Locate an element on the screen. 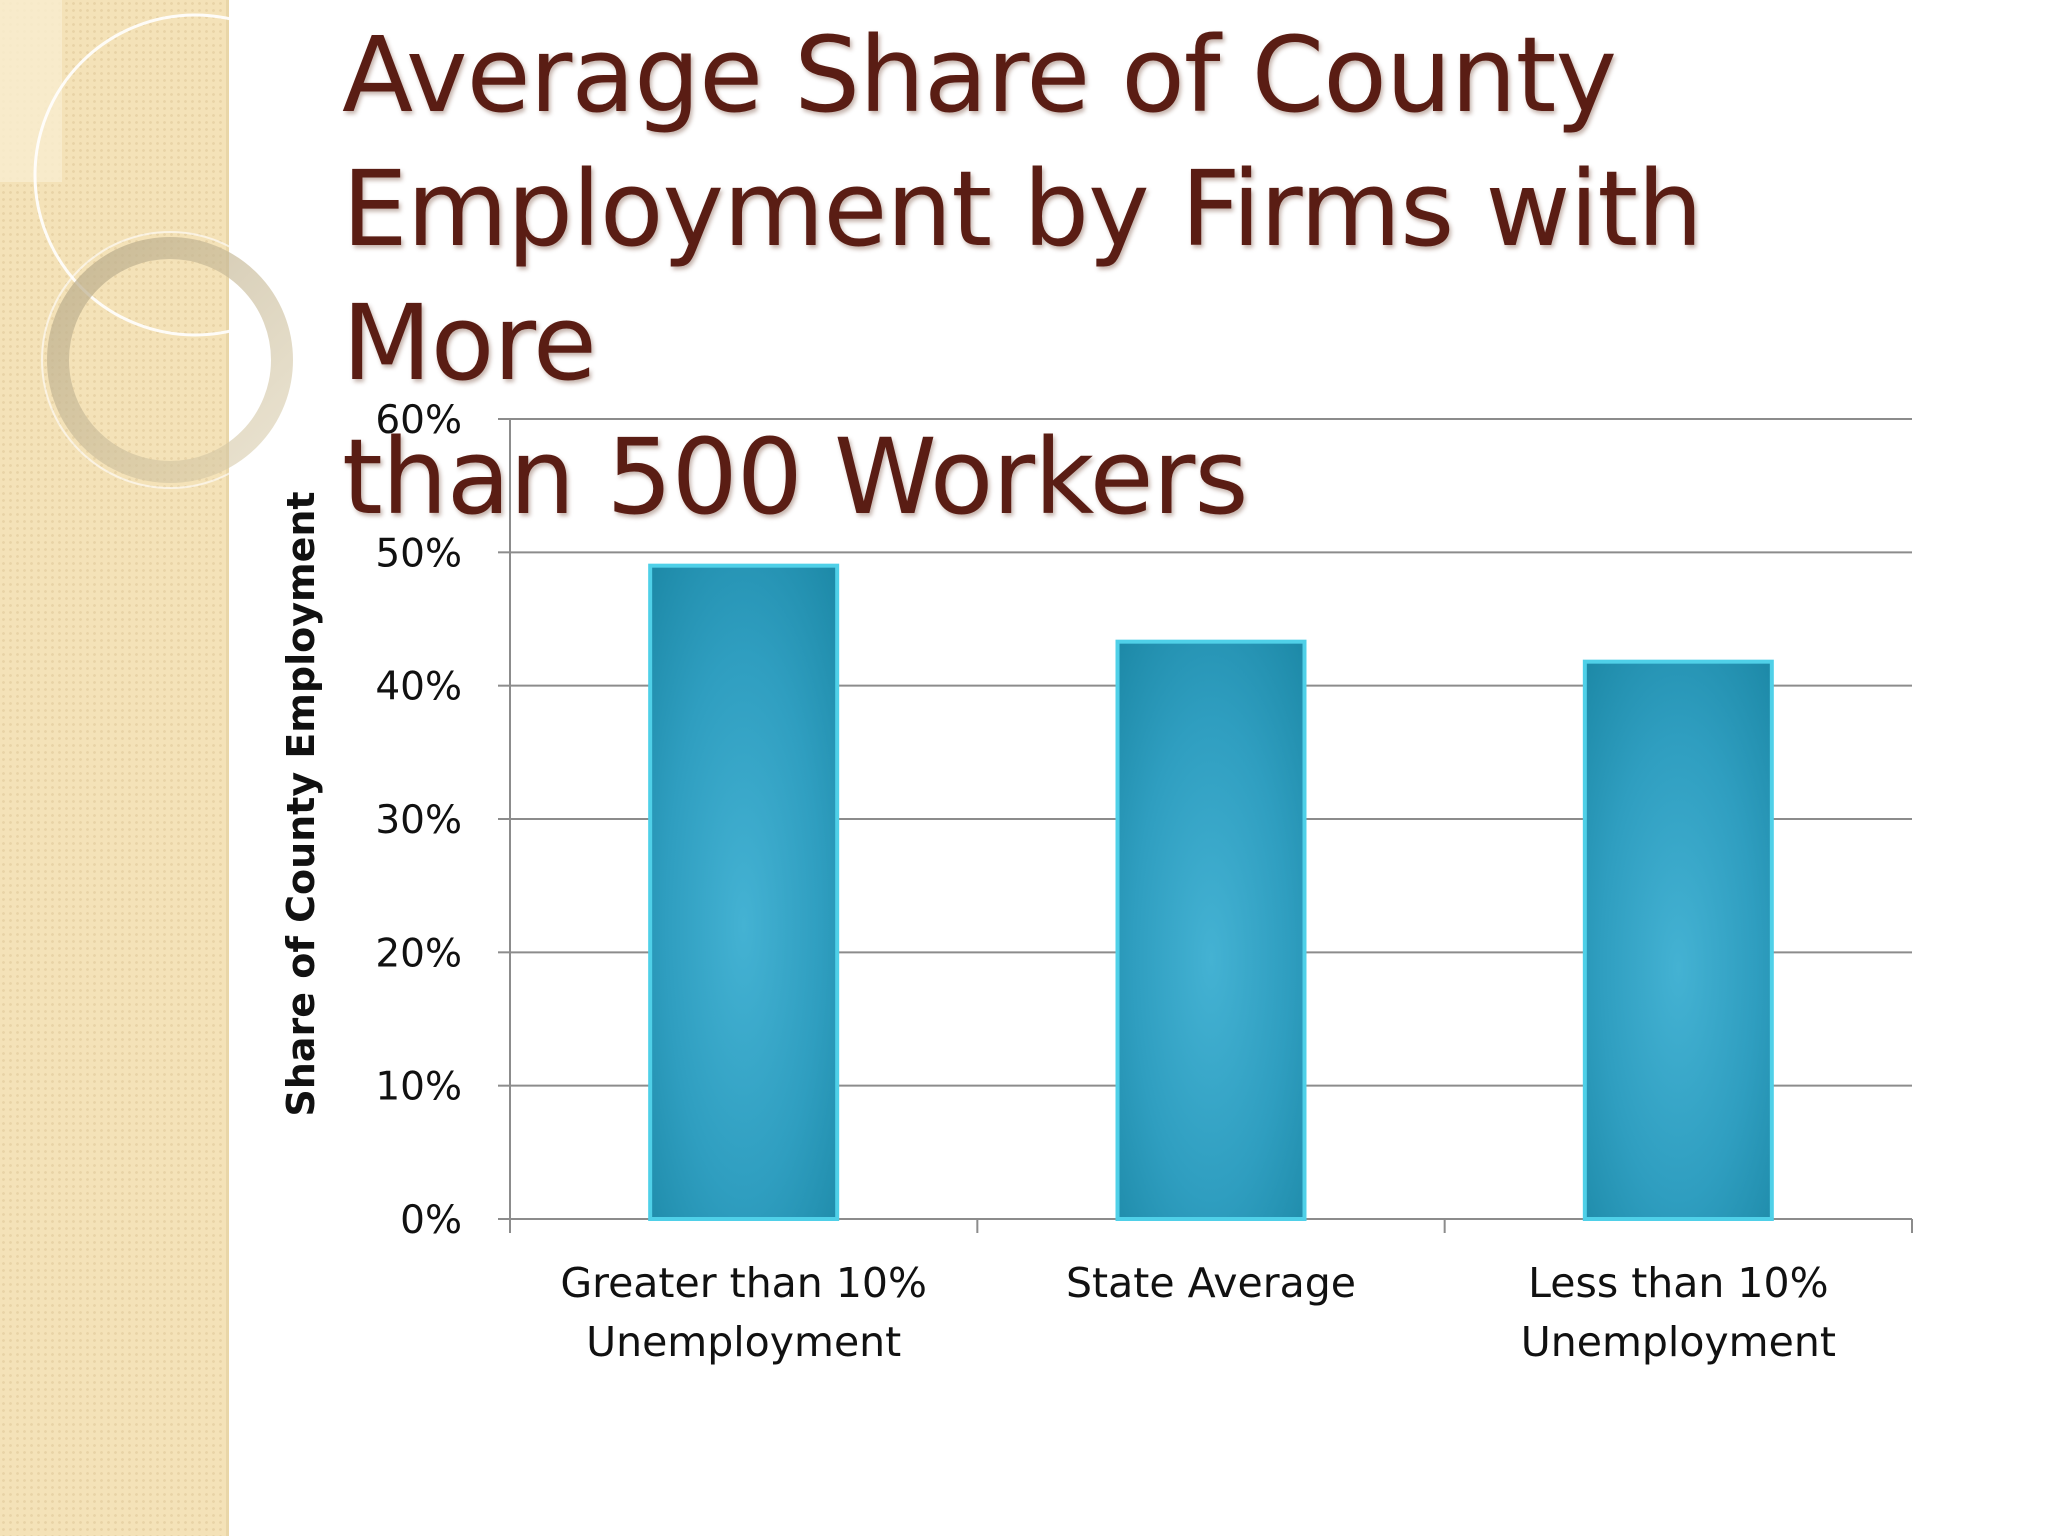 This screenshot has height=1536, width=2048. x-category-label-line: Less than 10% is located at coordinates (1678, 1283).